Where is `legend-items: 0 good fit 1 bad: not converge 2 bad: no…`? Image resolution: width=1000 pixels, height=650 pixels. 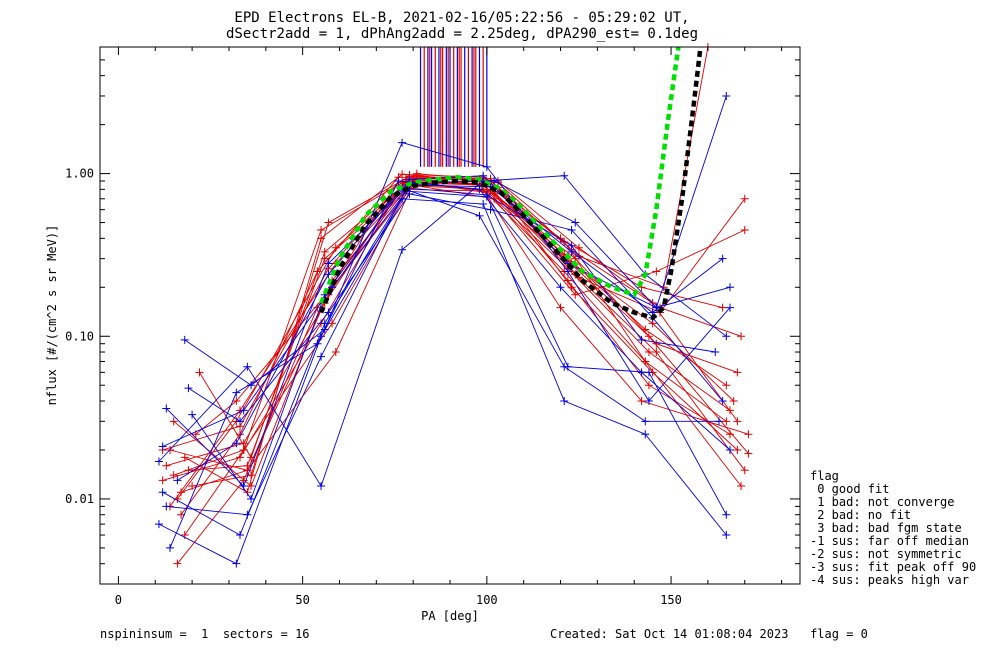 legend-items: 0 good fit 1 bad: not converge 2 bad: no… is located at coordinates (893, 535).